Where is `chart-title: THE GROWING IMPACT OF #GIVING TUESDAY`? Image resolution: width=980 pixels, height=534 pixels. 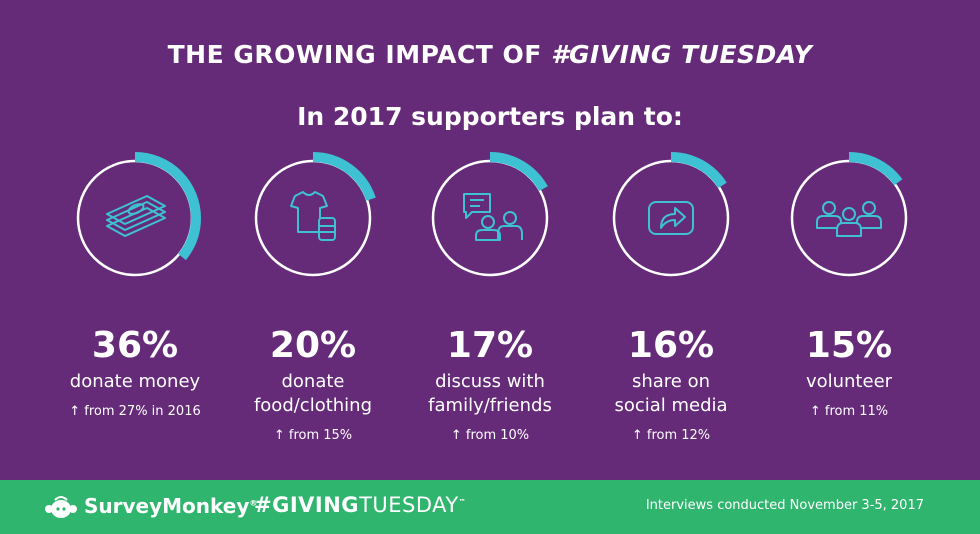
chart-title: THE GROWING IMPACT OF #GIVING TUESDAY is located at coordinates (490, 54).